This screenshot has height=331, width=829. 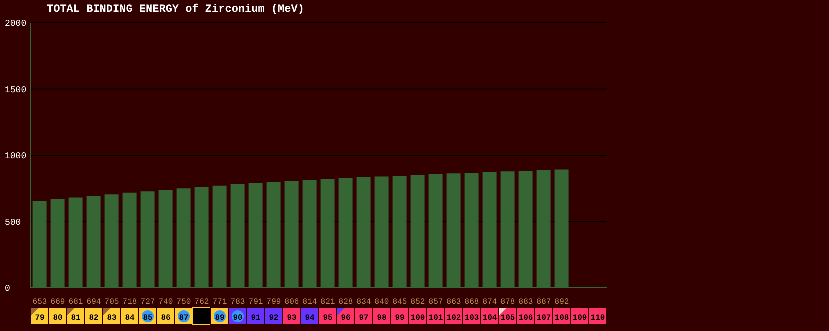 I want to click on x-tick-label: 110, so click(x=598, y=318).